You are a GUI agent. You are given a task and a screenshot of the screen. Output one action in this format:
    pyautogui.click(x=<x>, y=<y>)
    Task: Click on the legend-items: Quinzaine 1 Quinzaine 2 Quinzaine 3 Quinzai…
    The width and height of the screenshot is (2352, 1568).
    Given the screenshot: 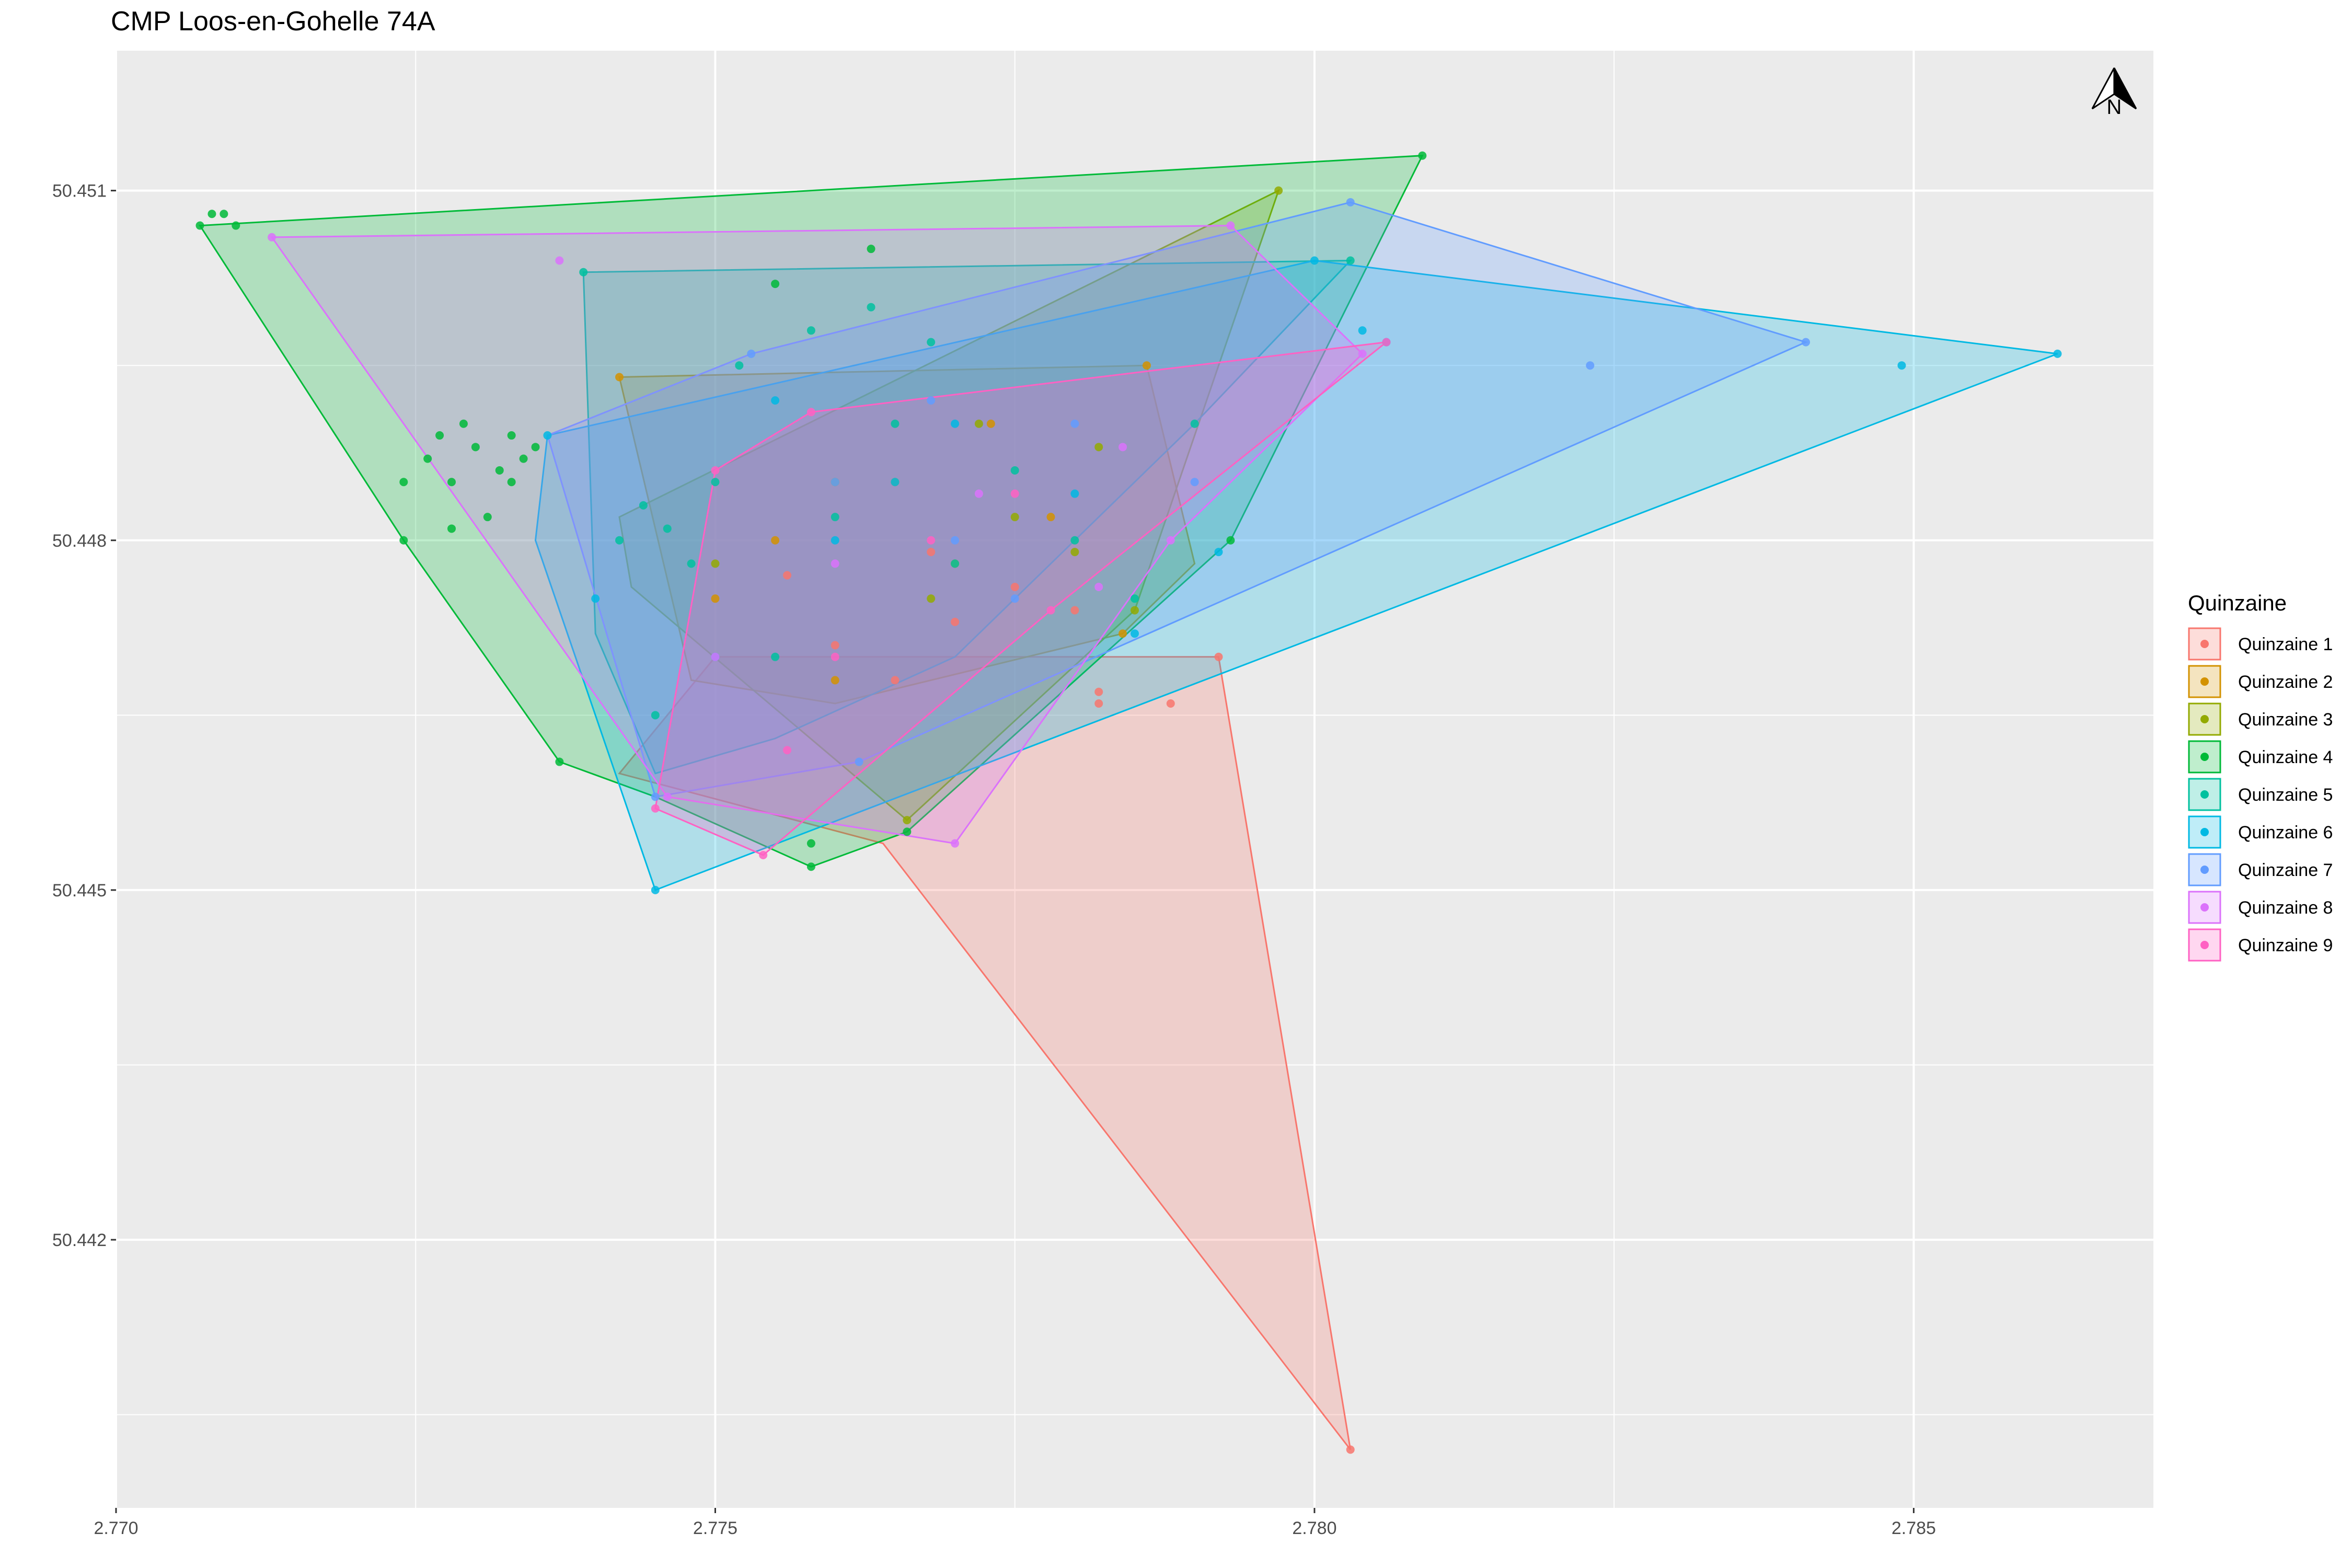 What is the action you would take?
    pyautogui.click(x=2260, y=794)
    